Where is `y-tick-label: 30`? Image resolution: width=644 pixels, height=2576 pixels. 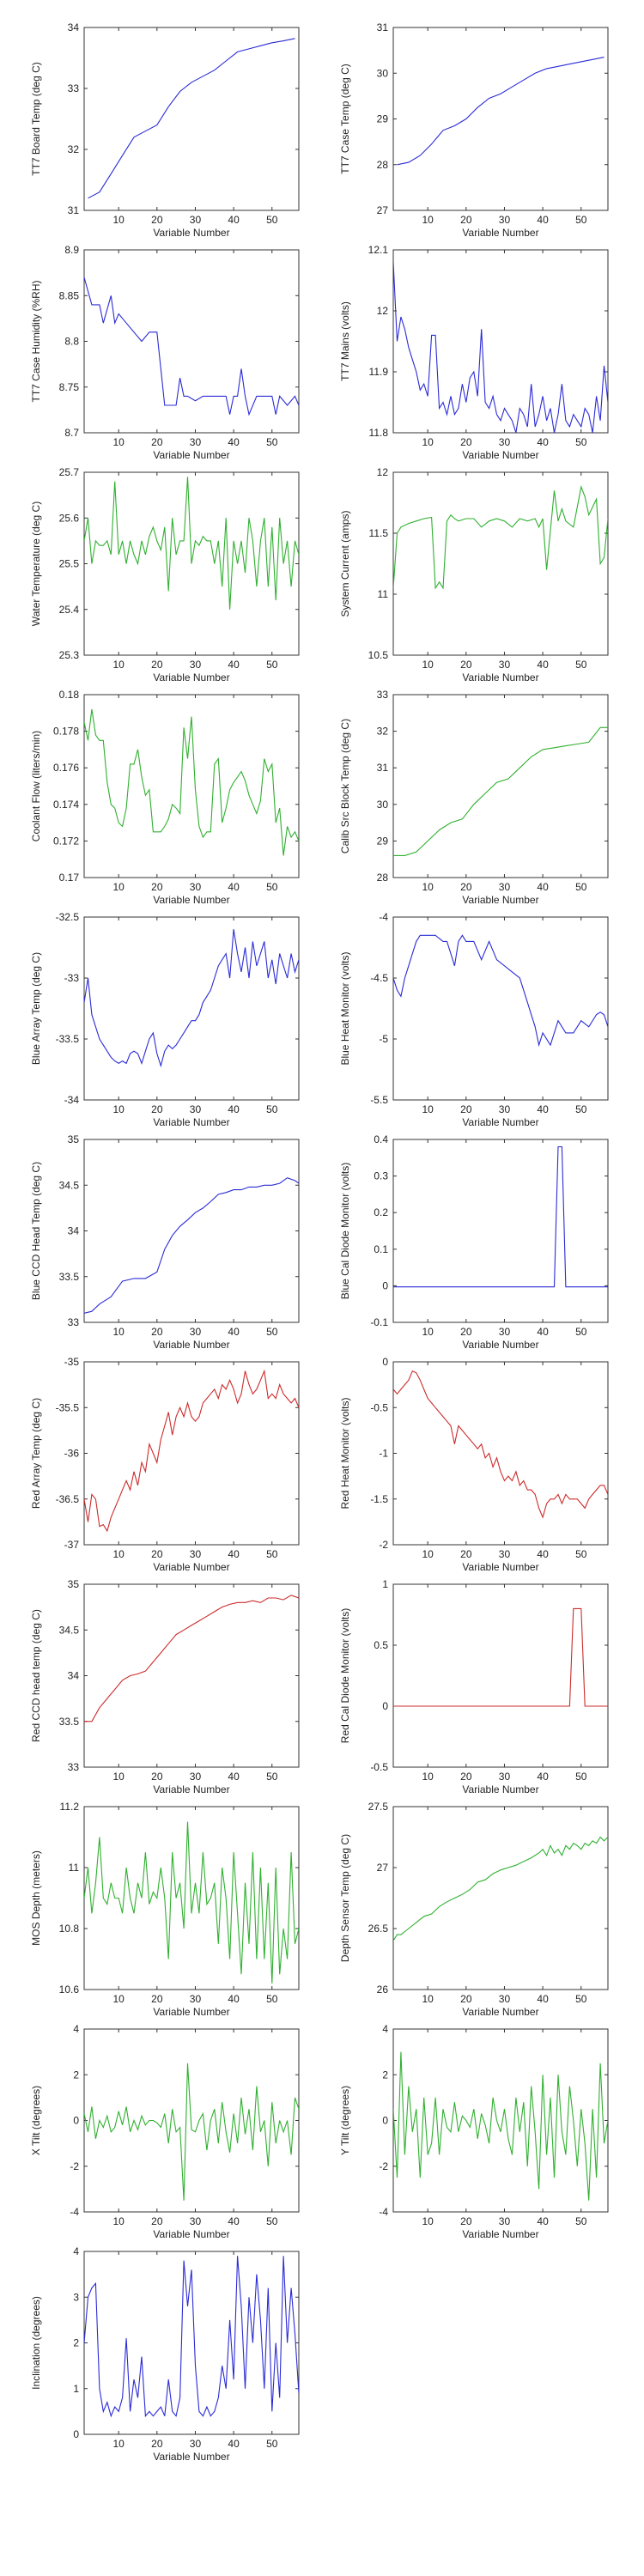 y-tick-label: 30 is located at coordinates (383, 805).